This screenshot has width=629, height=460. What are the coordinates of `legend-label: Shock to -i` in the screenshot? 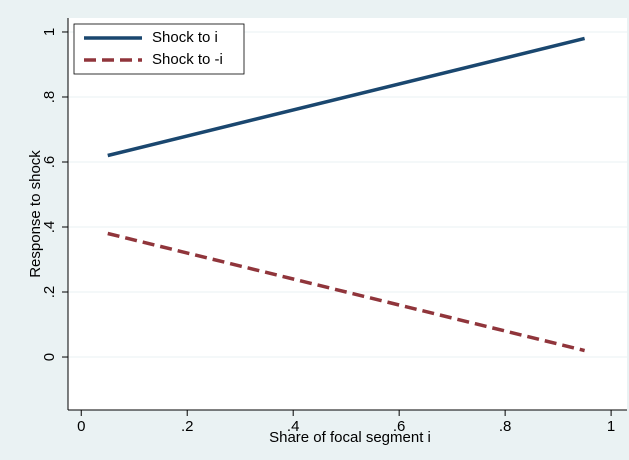 It's located at (187, 59).